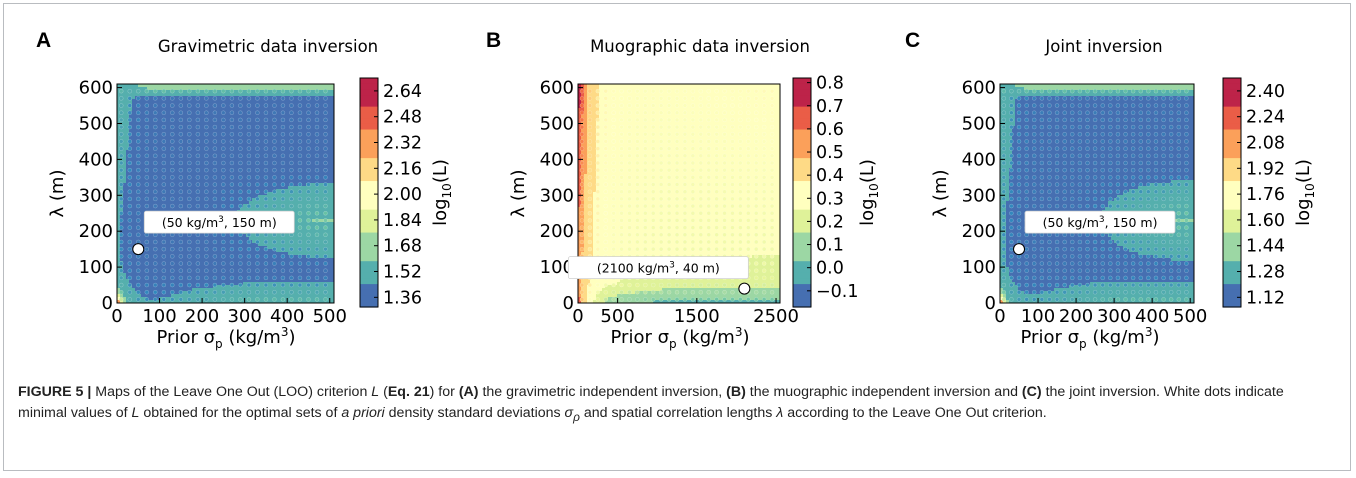 The image size is (1356, 478). I want to click on colorbar-tick-label: 1.60, so click(1265, 221).